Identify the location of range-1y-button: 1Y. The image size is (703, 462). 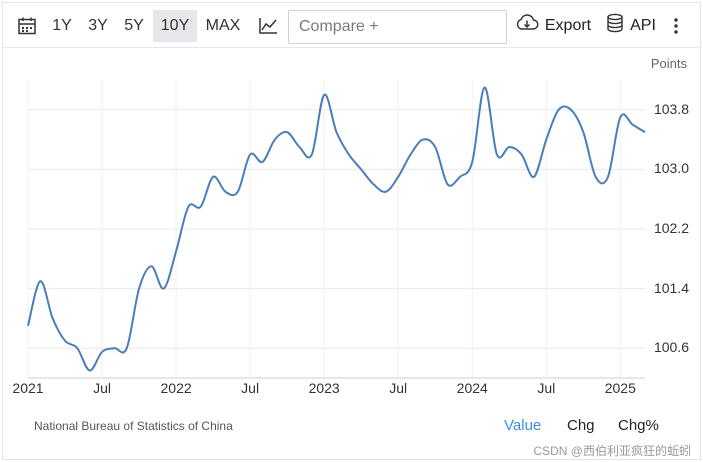
(62, 25).